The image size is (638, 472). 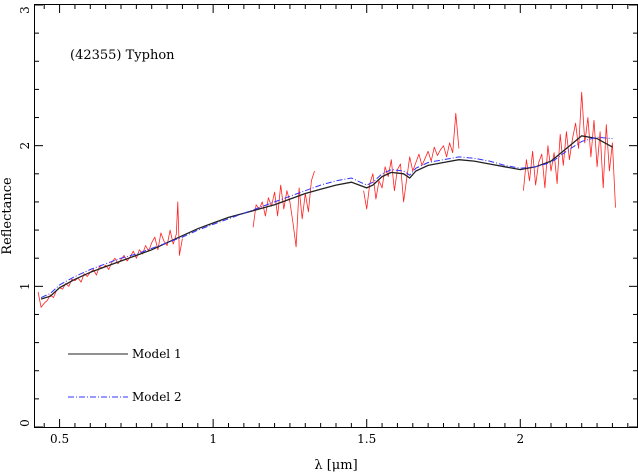 What do you see at coordinates (520, 439) in the screenshot?
I see `x-tick-label: 2` at bounding box center [520, 439].